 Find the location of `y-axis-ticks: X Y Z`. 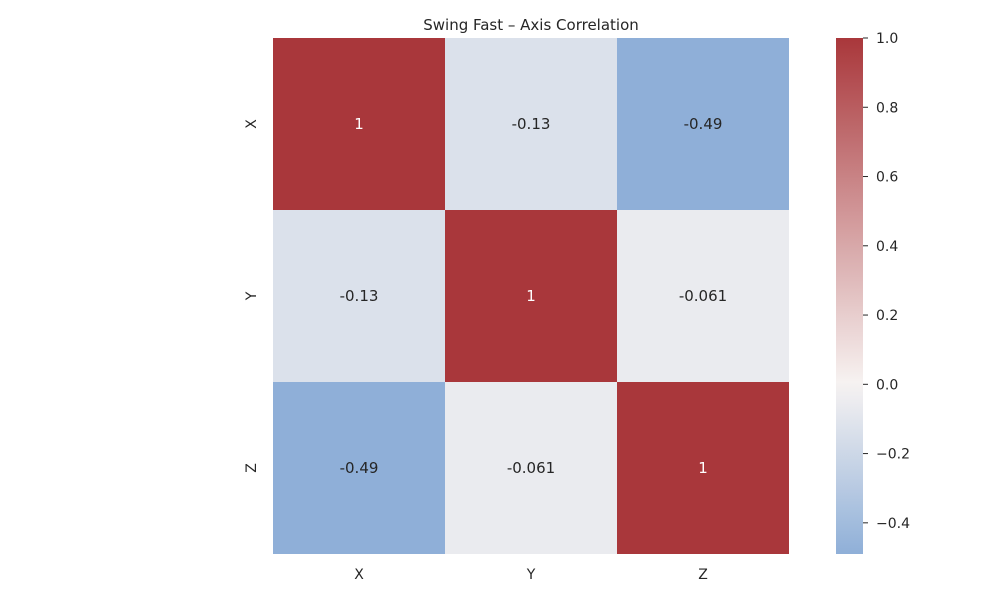

y-axis-ticks: X Y Z is located at coordinates (252, 296).